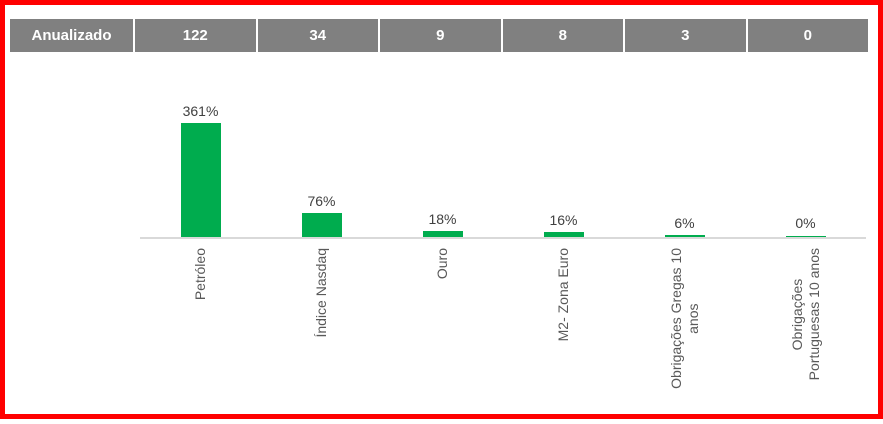  What do you see at coordinates (684, 222) in the screenshot?
I see `bar-value-label: 6%` at bounding box center [684, 222].